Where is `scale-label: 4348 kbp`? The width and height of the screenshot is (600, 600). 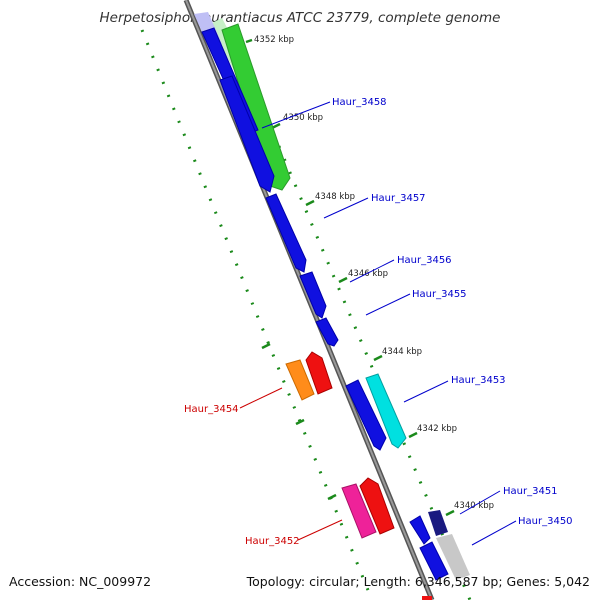 scale-label: 4348 kbp is located at coordinates (335, 197).